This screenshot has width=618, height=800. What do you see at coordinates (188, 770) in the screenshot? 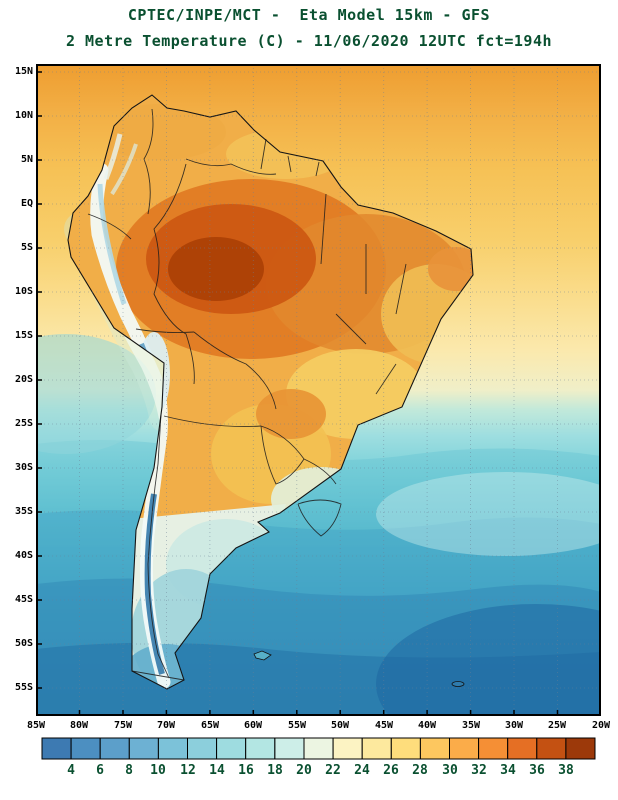
I see `colorbar-value: 12` at bounding box center [188, 770].